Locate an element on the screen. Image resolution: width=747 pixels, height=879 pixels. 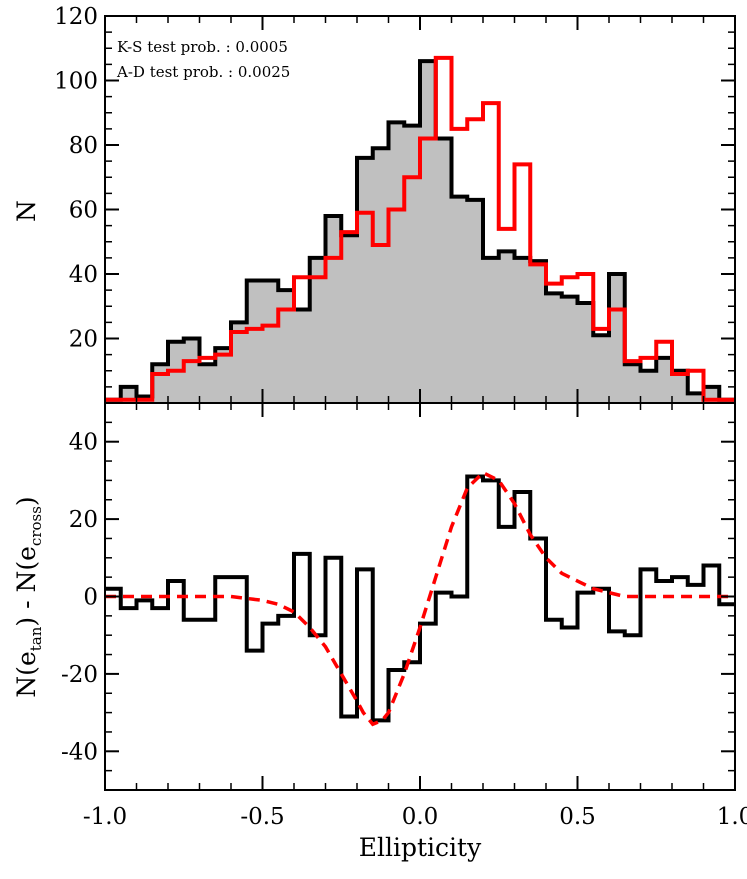
y-tick-label: 0 is located at coordinates (90, 598).